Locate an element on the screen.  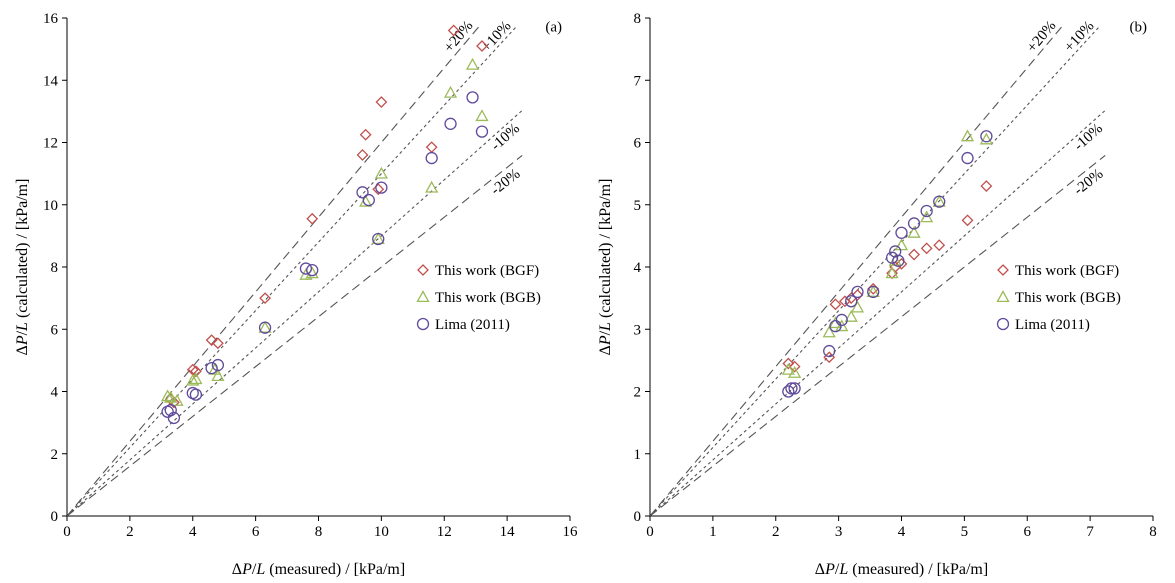
y-tick-label: 6 is located at coordinates (55, 330).